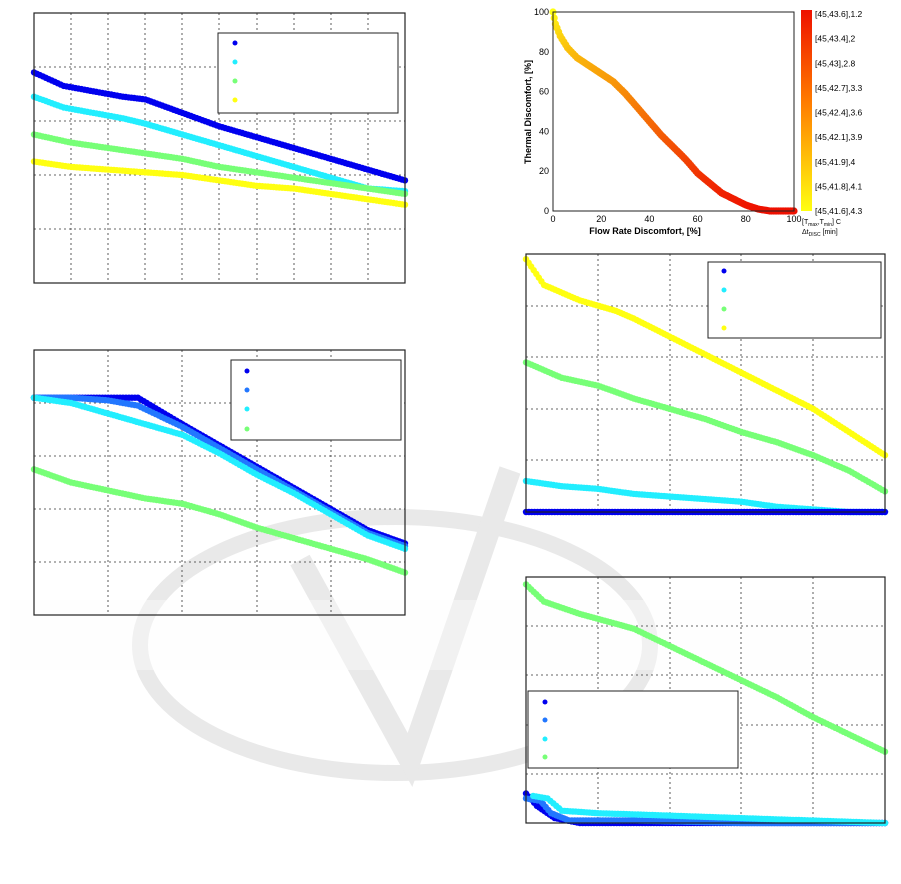 This screenshot has height=884, width=901. Describe the element at coordinates (546, 211) in the screenshot. I see `y-tick-label: 0` at that location.